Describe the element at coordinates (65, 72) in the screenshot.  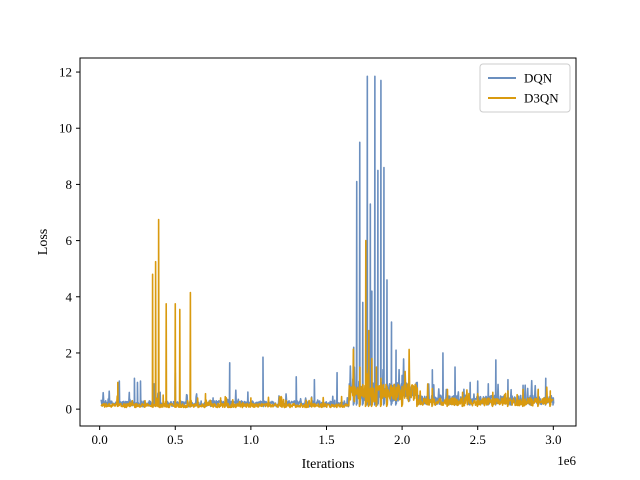
I see `y-tick-label: 12` at that location.